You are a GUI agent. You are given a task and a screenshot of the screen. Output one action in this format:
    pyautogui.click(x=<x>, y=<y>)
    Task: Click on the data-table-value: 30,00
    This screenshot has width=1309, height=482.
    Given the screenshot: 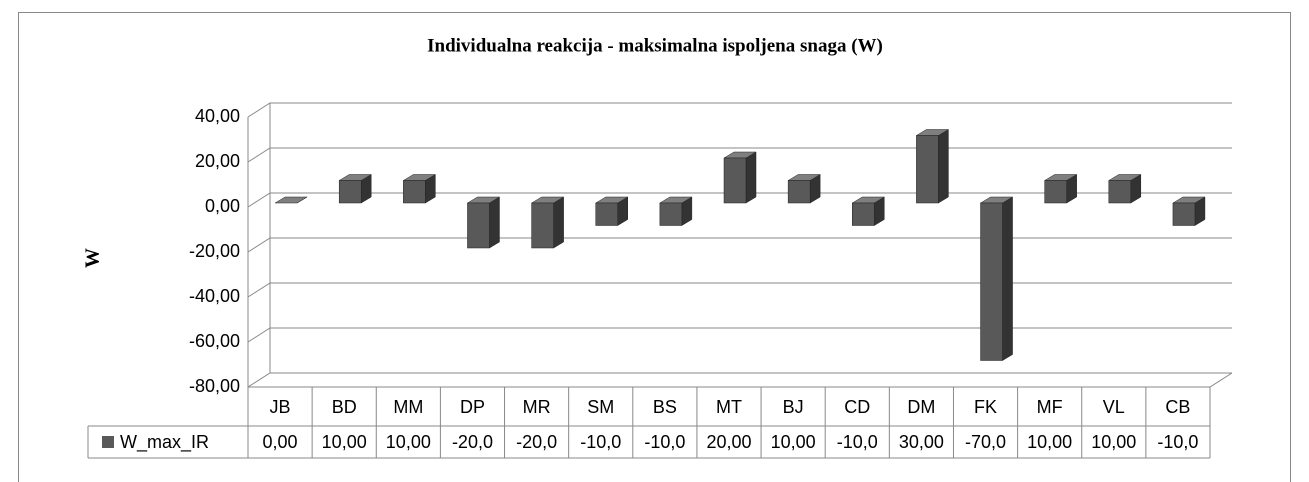 What is the action you would take?
    pyautogui.click(x=921, y=442)
    